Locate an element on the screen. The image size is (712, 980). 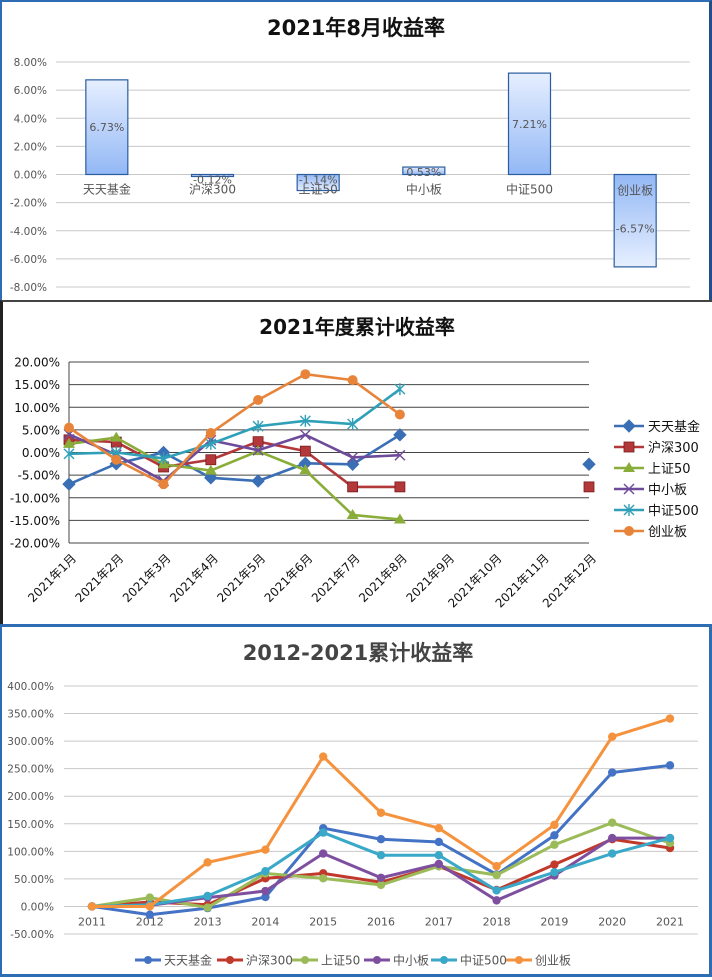
series-沪深300 is located at coordinates (381, 873).